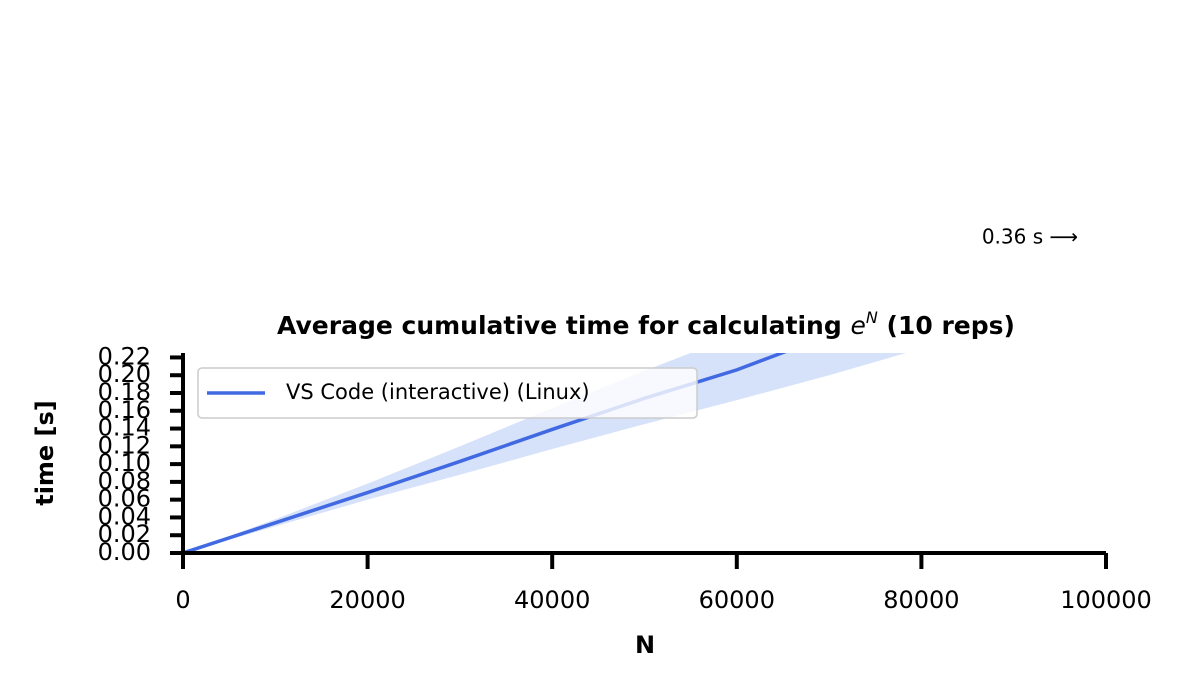 The height and width of the screenshot is (700, 1200). What do you see at coordinates (951, 325) in the screenshot?
I see `title-text: (10 reps)` at bounding box center [951, 325].